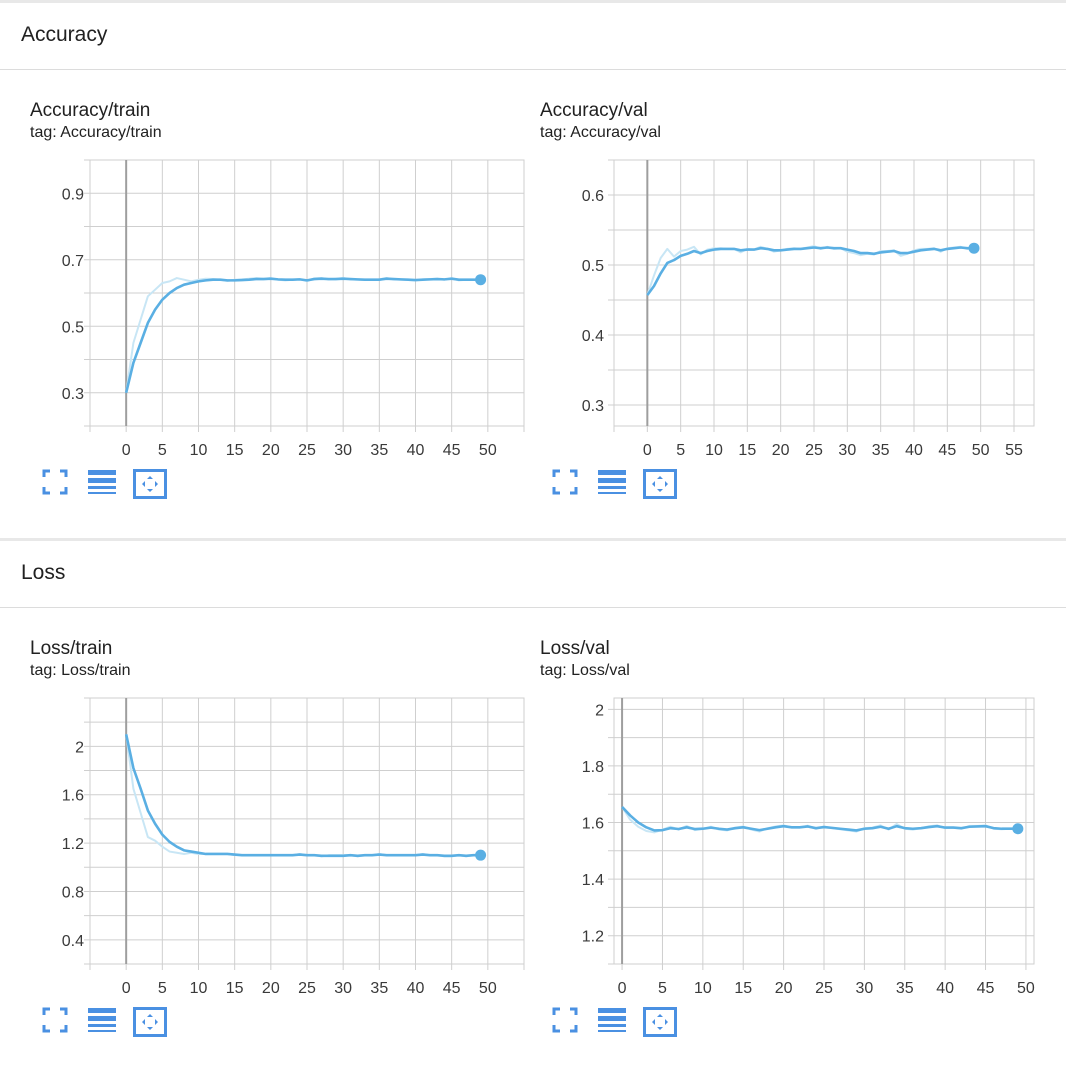  Describe the element at coordinates (73, 261) in the screenshot. I see `y-tick-label: 0.7` at that location.